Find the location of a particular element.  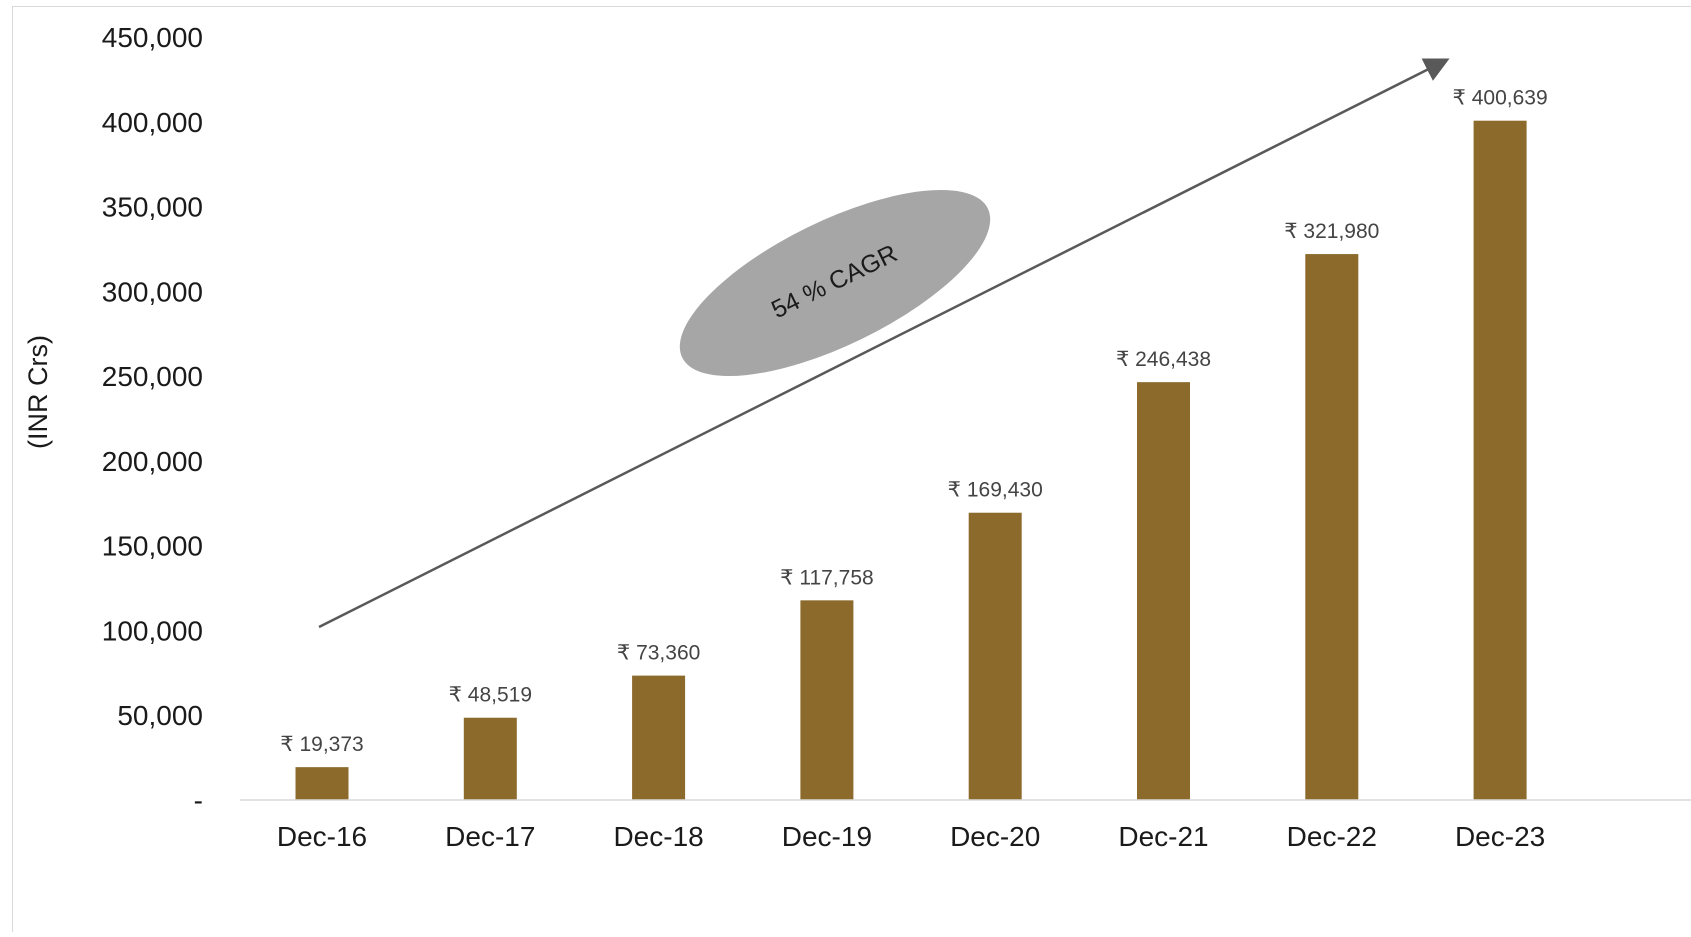

value-label: ₹ 19,373 is located at coordinates (321, 744).